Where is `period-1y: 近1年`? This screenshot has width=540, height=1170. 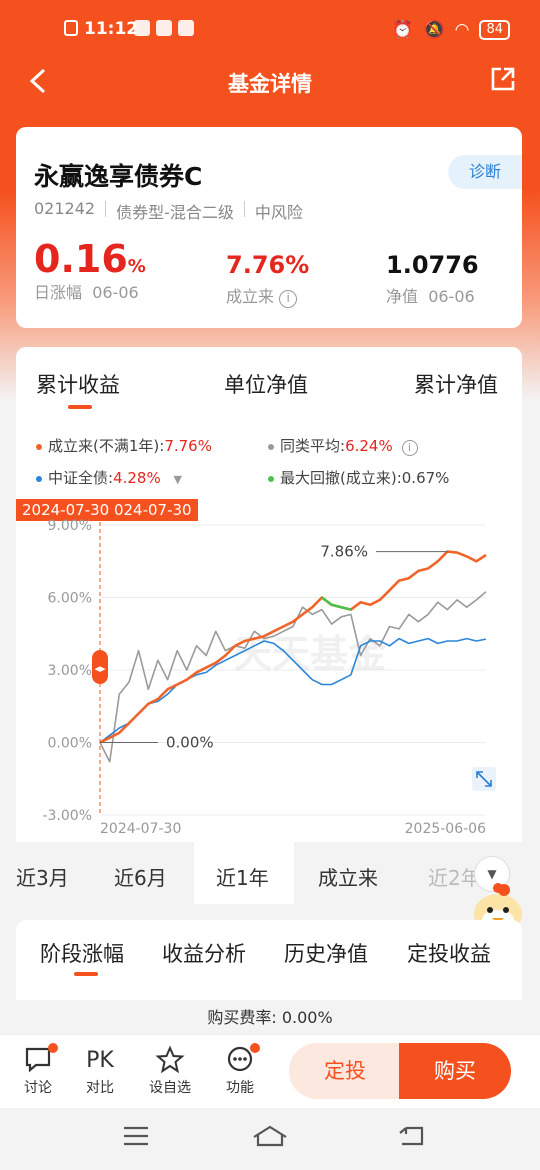
period-1y: 近1年 is located at coordinates (242, 878).